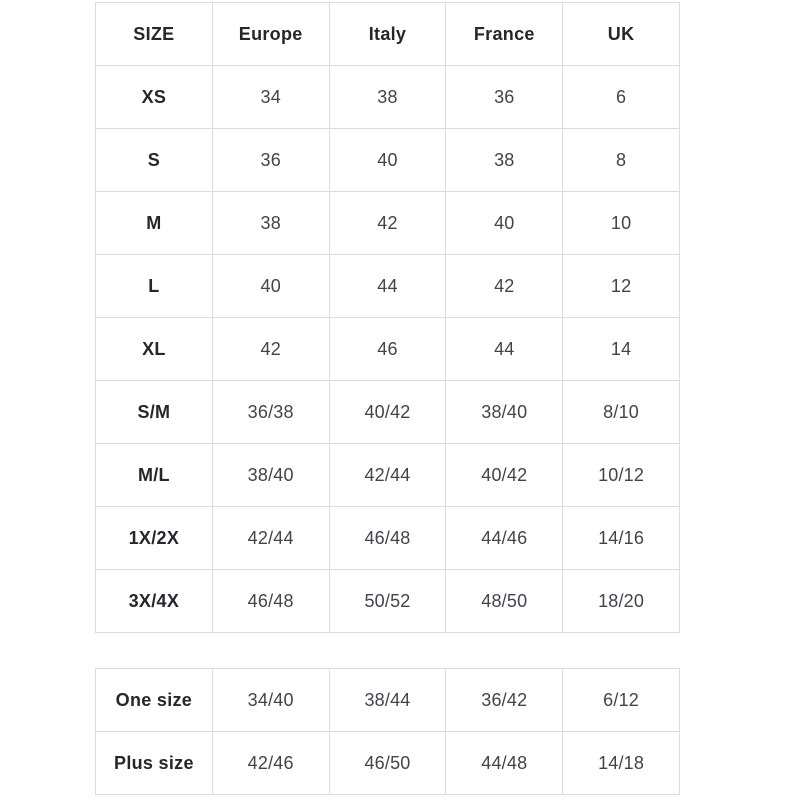 The height and width of the screenshot is (800, 800). I want to click on table-row: S/M 36/38 40/42 38/40 8/10, so click(387, 412).